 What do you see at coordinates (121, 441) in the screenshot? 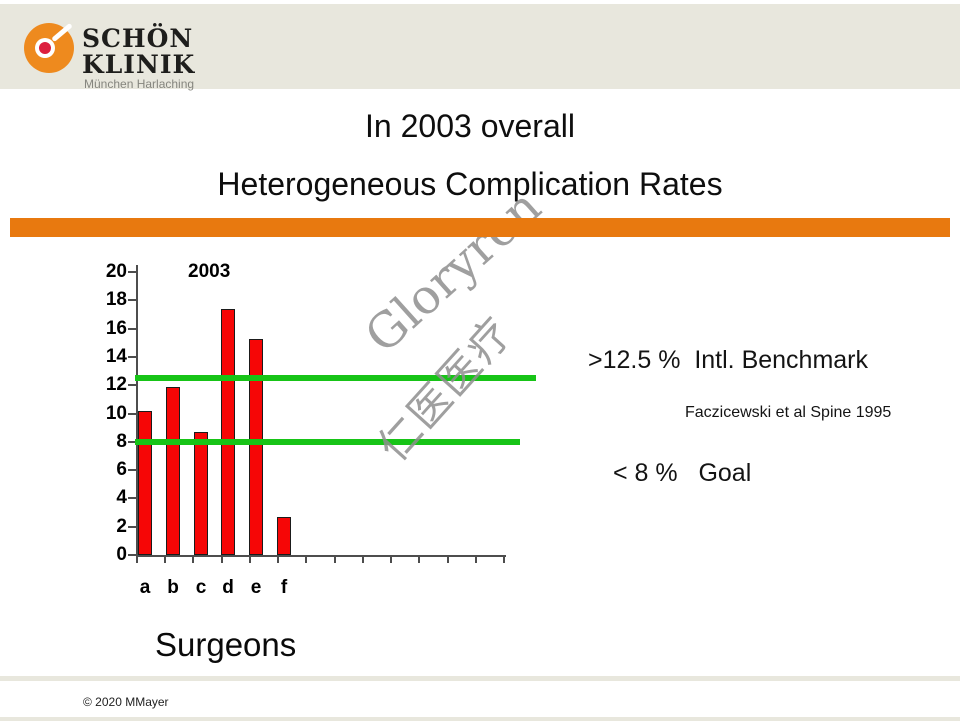
I see `y-axis-label: 8` at bounding box center [121, 441].